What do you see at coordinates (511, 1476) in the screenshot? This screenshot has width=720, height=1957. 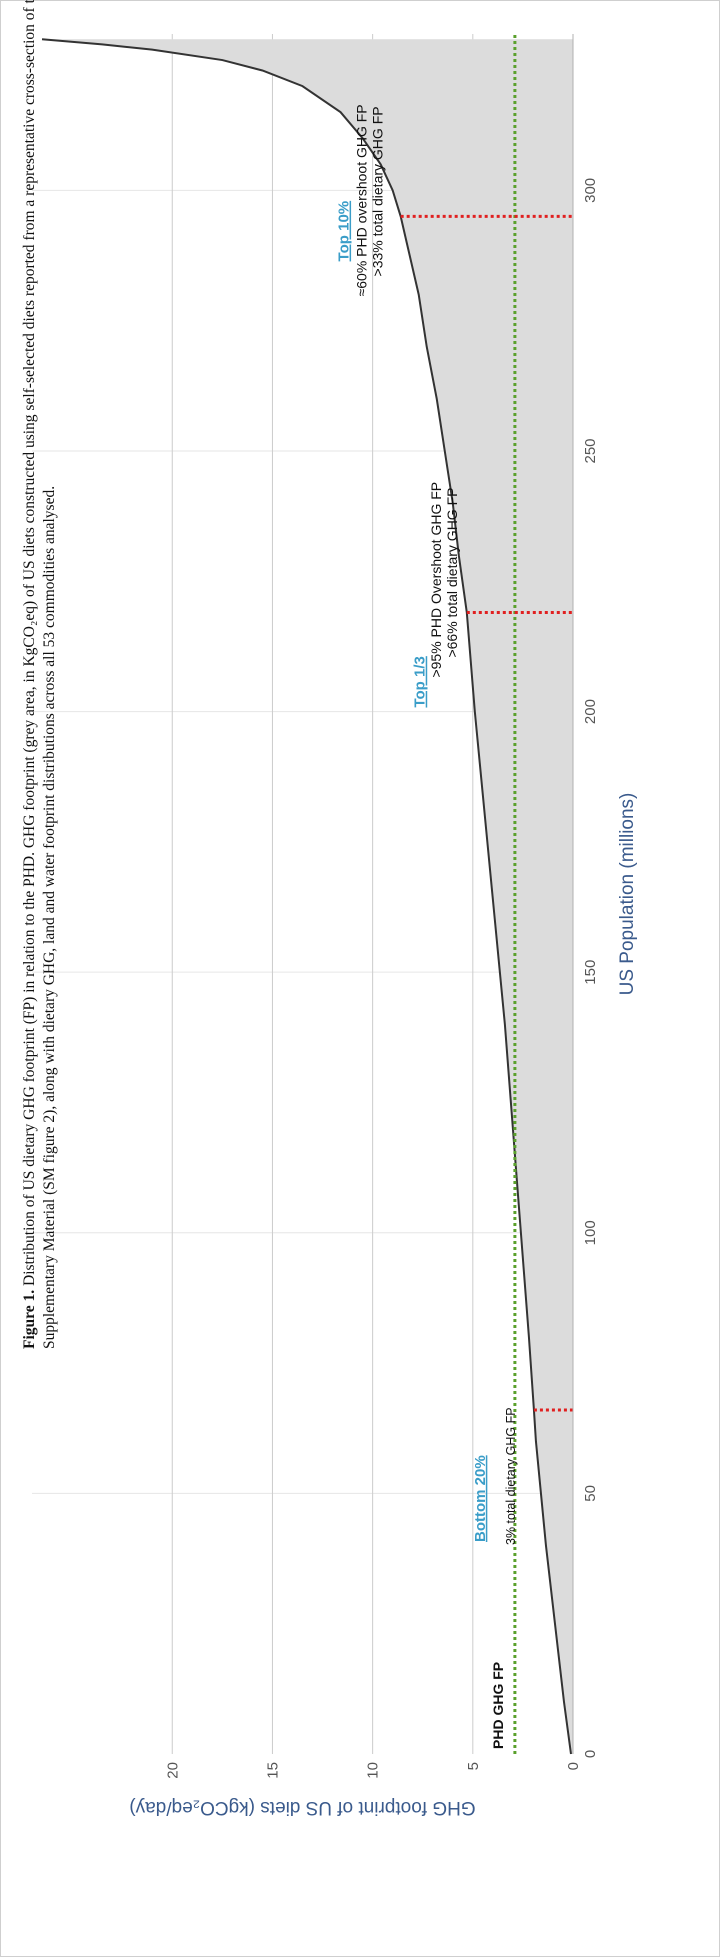 I see `marker-annotation: 3% total dietary GHG FP` at bounding box center [511, 1476].